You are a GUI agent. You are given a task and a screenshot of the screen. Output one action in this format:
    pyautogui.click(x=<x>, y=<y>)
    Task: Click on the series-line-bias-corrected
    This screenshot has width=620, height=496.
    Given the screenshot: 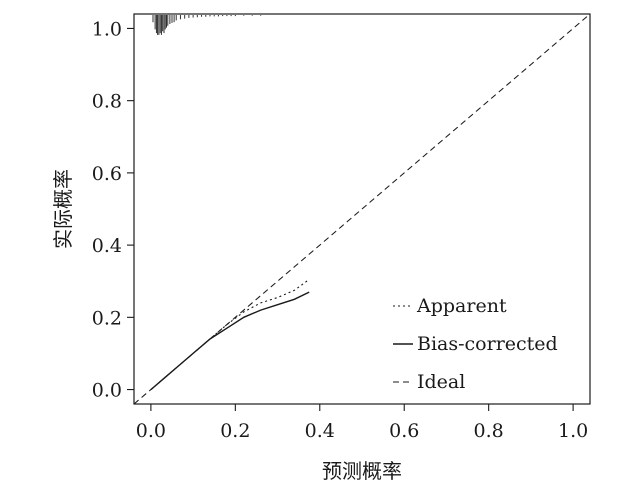 What is the action you would take?
    pyautogui.click(x=230, y=341)
    